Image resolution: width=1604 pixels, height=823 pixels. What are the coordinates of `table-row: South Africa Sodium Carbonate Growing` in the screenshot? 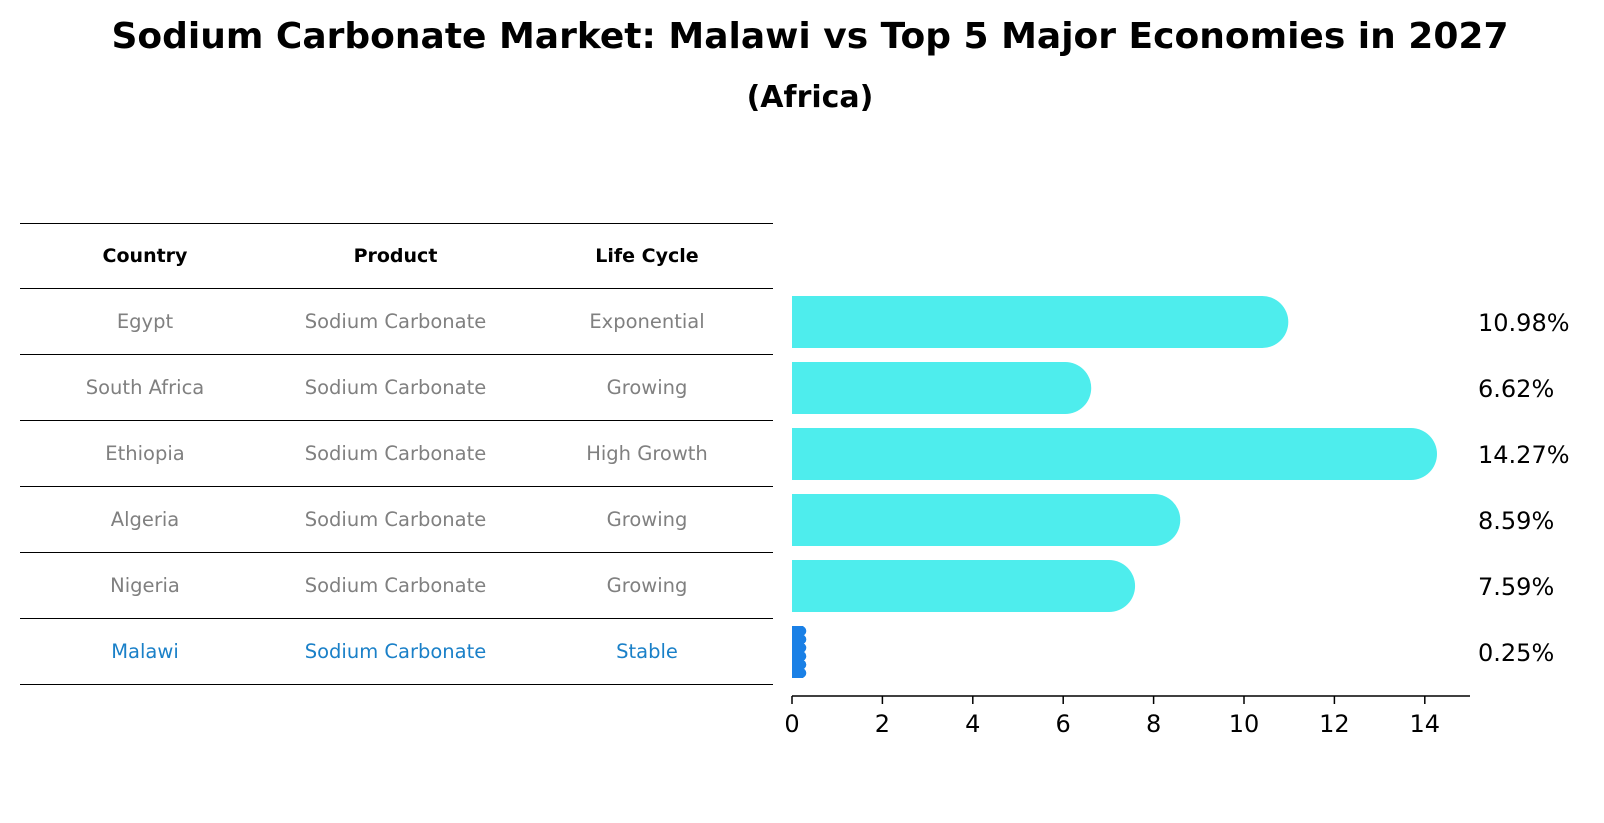 It's located at (396, 388).